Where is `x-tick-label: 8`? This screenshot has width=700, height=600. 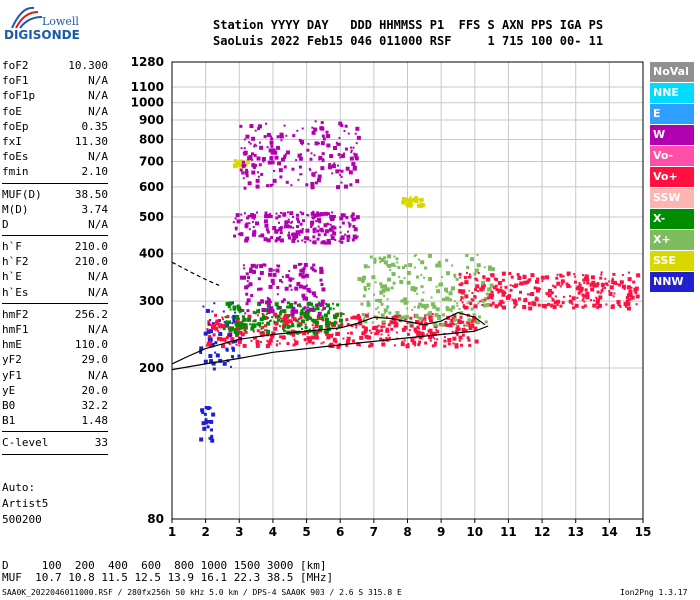
x-tick-label: 8 is located at coordinates (407, 532).